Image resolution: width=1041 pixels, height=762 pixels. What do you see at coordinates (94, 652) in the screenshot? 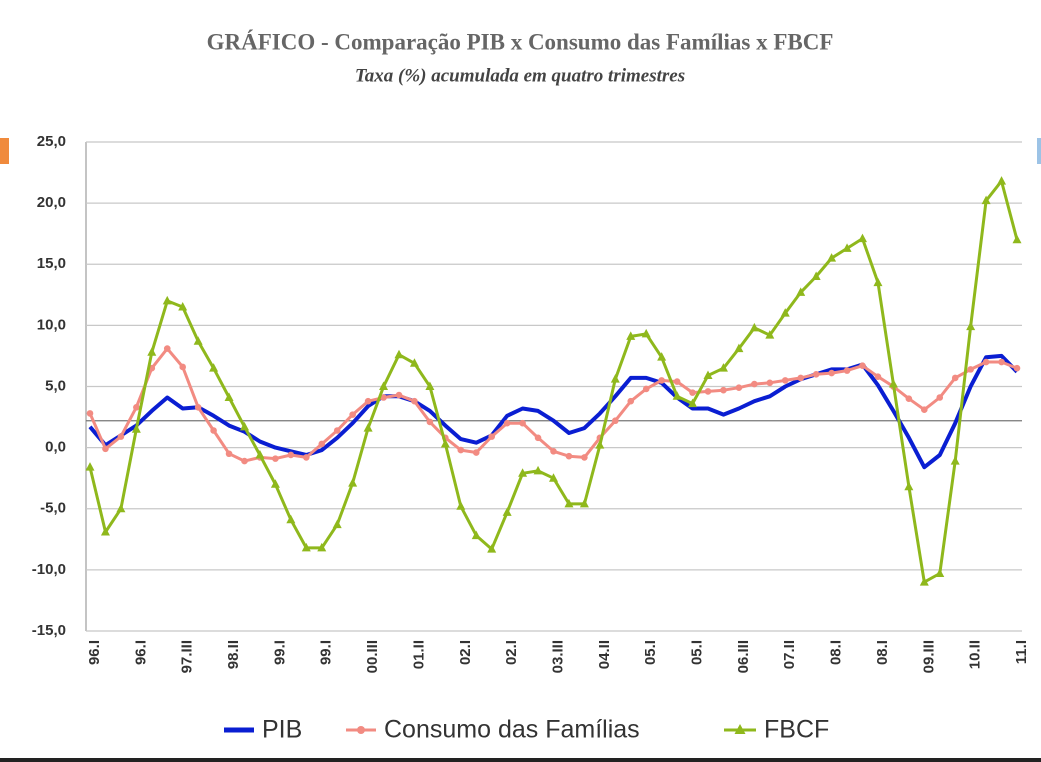
I see `x-tick-label: 96.I` at bounding box center [94, 652].